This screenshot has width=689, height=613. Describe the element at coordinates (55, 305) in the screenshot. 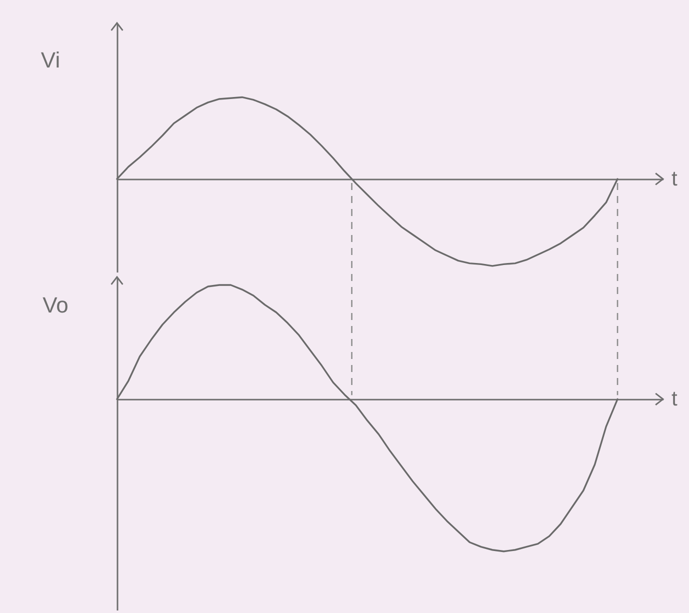

I see `y-axis-title: Vo` at that location.